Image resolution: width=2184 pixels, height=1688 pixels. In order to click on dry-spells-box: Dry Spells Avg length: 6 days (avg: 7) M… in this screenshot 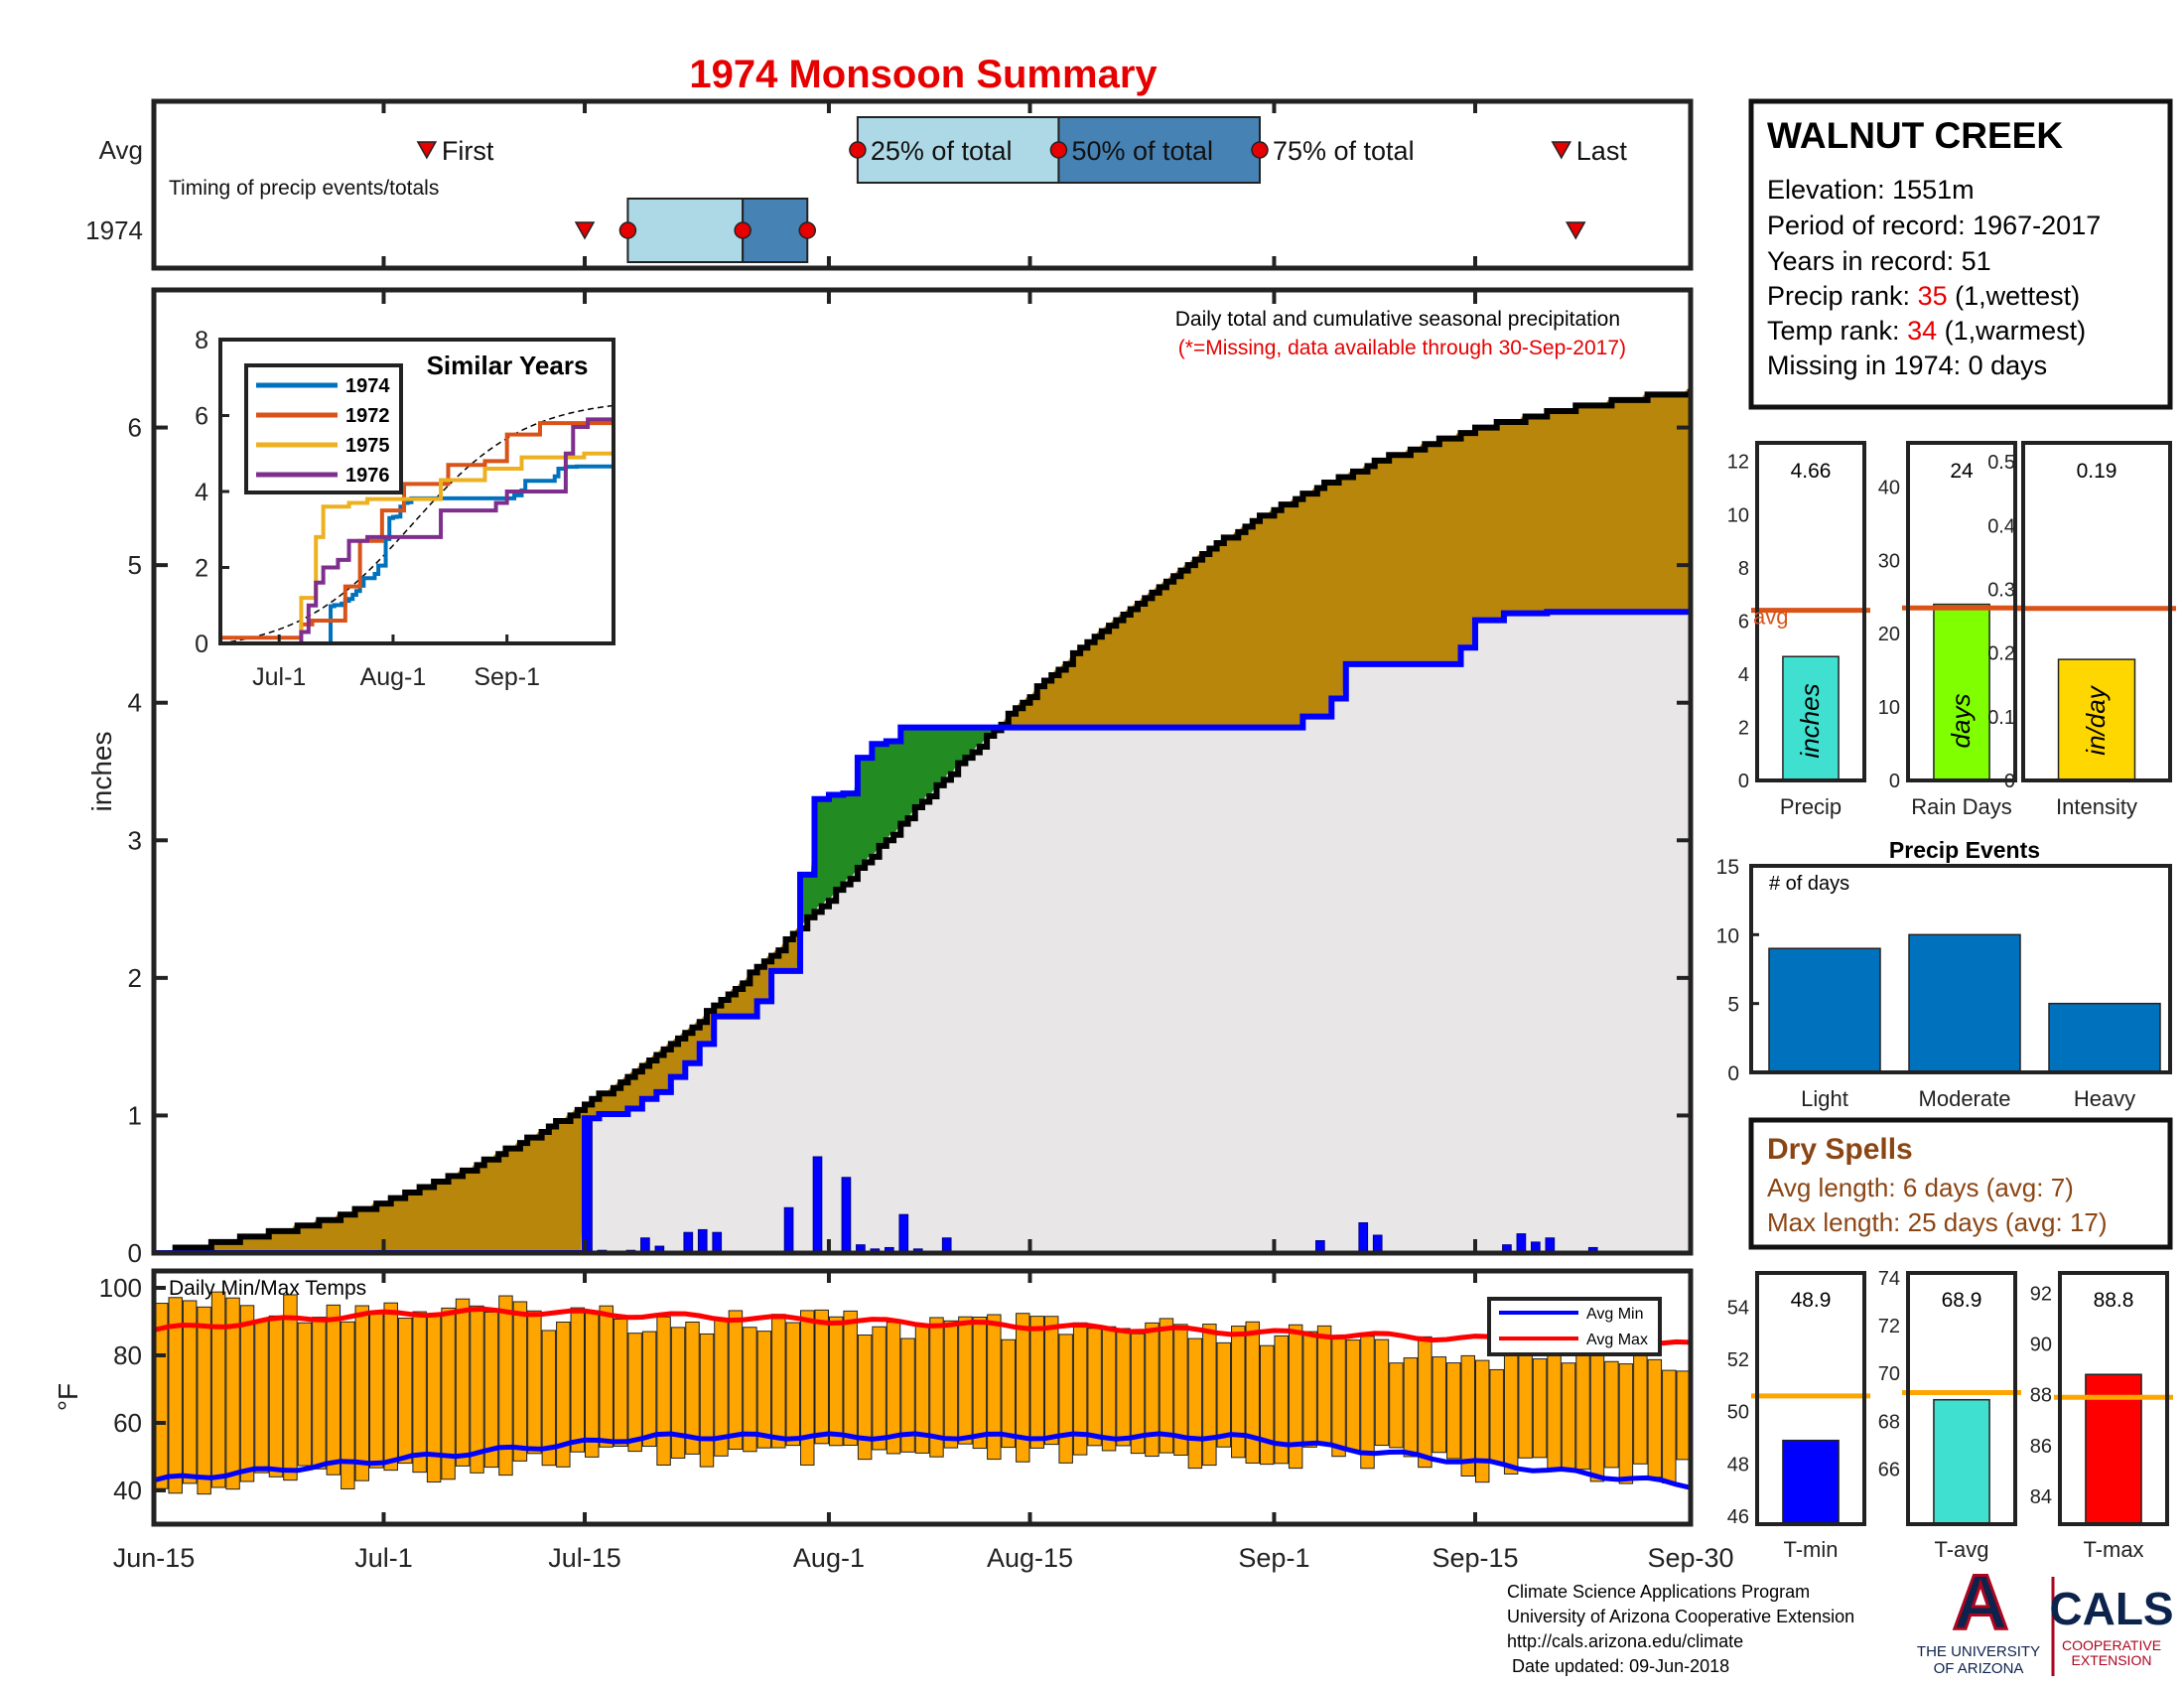, I will do `click(1960, 1183)`.